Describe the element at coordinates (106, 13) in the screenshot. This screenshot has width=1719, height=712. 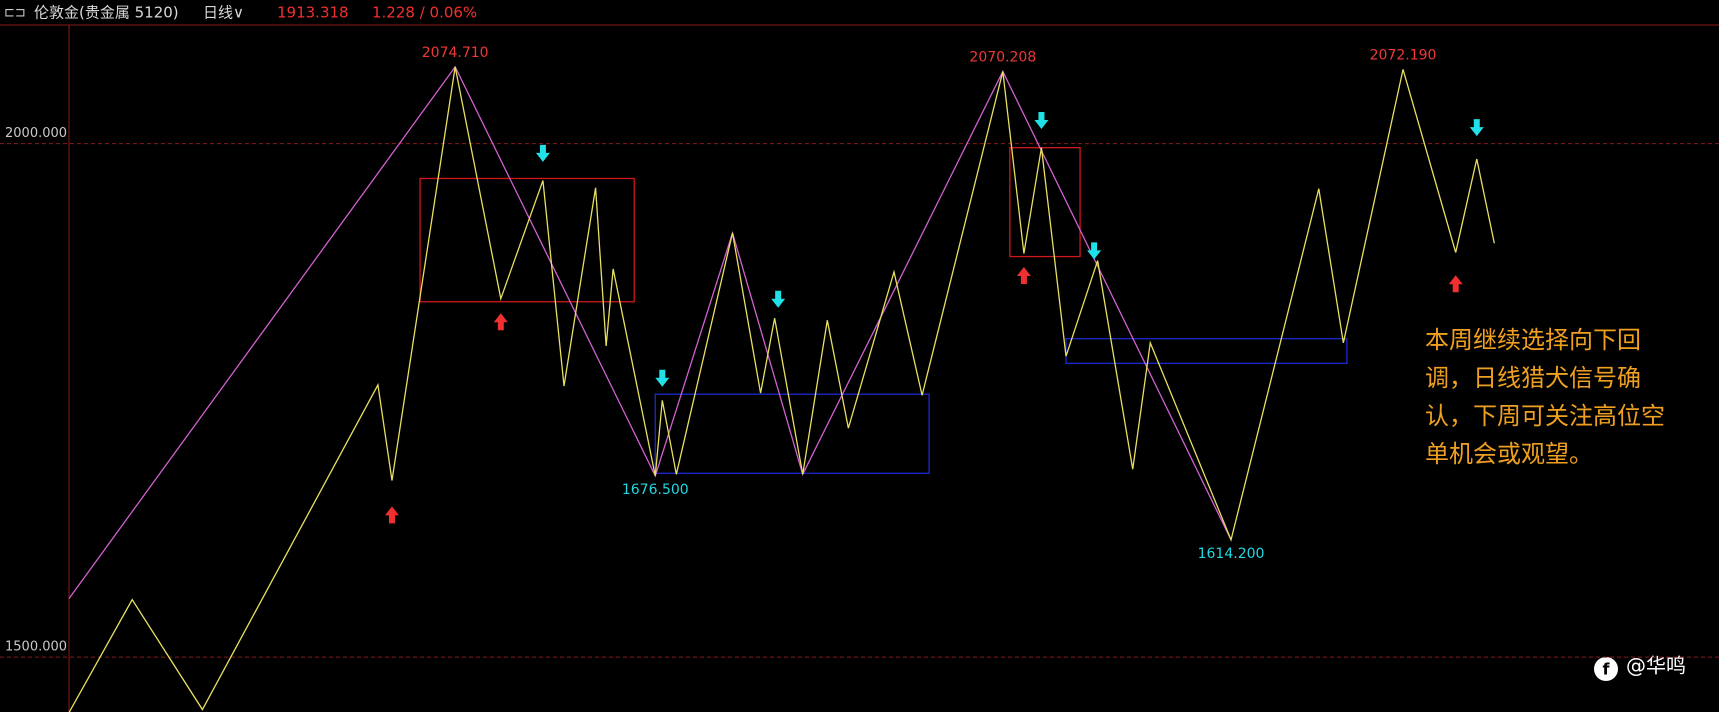
I see `instrument: 伦敦金(贵金属 5120)` at that location.